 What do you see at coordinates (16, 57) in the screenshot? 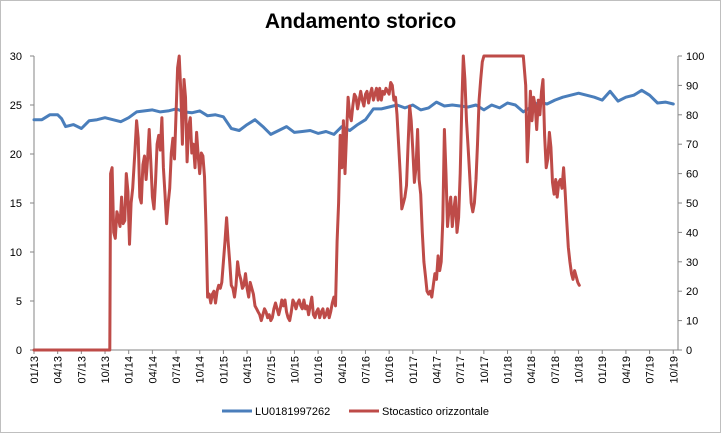
I see `left-y-tick-label: 30` at bounding box center [16, 57].